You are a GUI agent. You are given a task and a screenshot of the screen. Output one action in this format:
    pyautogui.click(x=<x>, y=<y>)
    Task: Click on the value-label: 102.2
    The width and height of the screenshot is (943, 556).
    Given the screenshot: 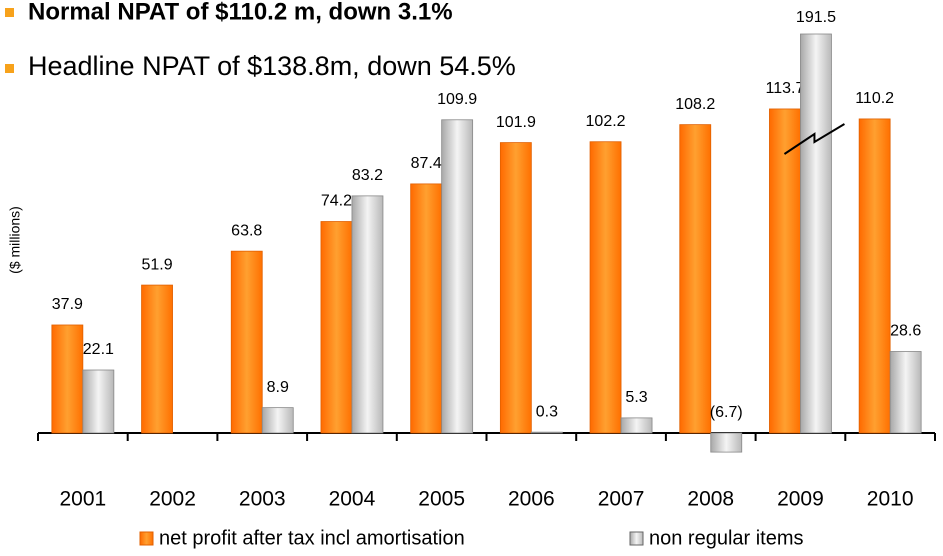 What is the action you would take?
    pyautogui.click(x=606, y=121)
    